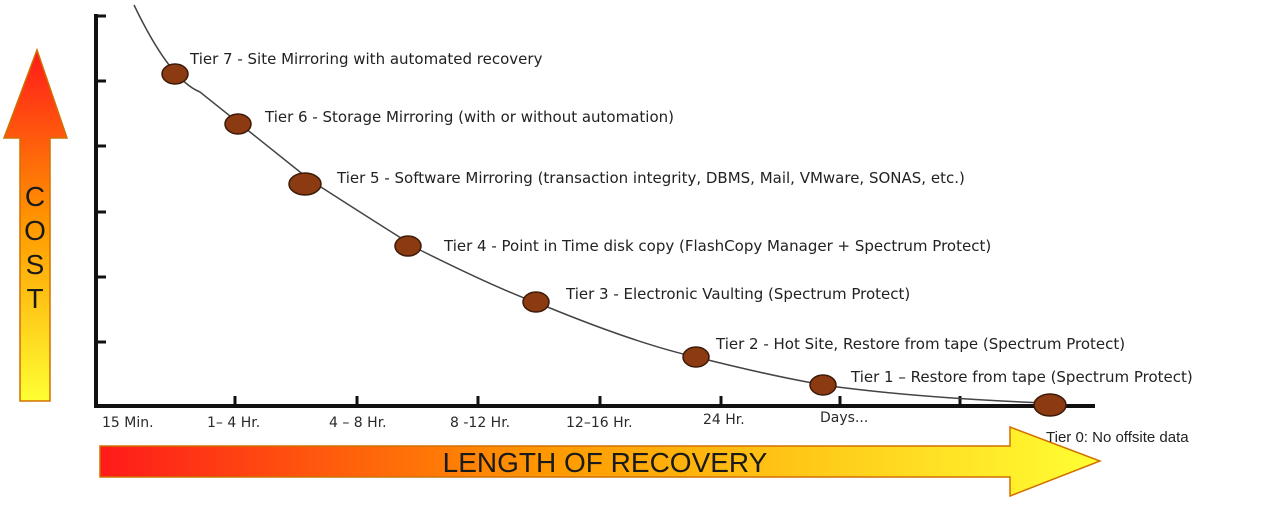 The image size is (1262, 506). Describe the element at coordinates (233, 423) in the screenshot. I see `time-label: 1– 4 Hr.` at that location.